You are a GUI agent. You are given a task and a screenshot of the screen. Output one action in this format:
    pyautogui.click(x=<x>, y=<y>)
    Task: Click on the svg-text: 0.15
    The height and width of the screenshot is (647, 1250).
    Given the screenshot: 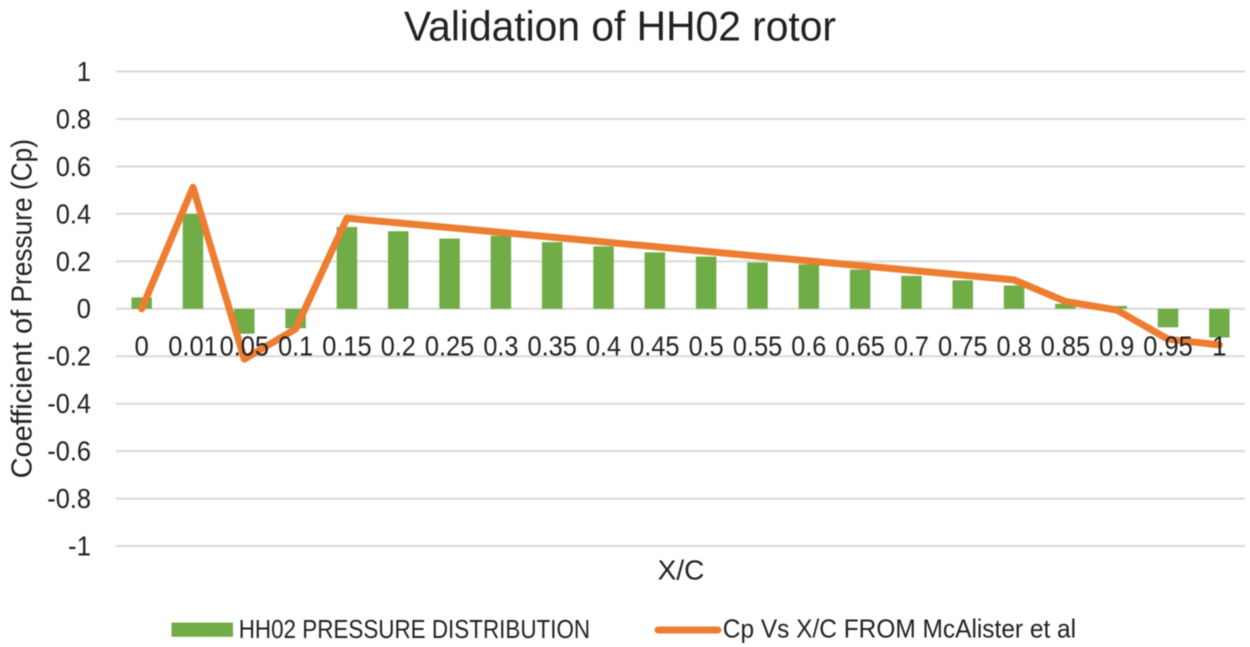 What is the action you would take?
    pyautogui.click(x=346, y=345)
    